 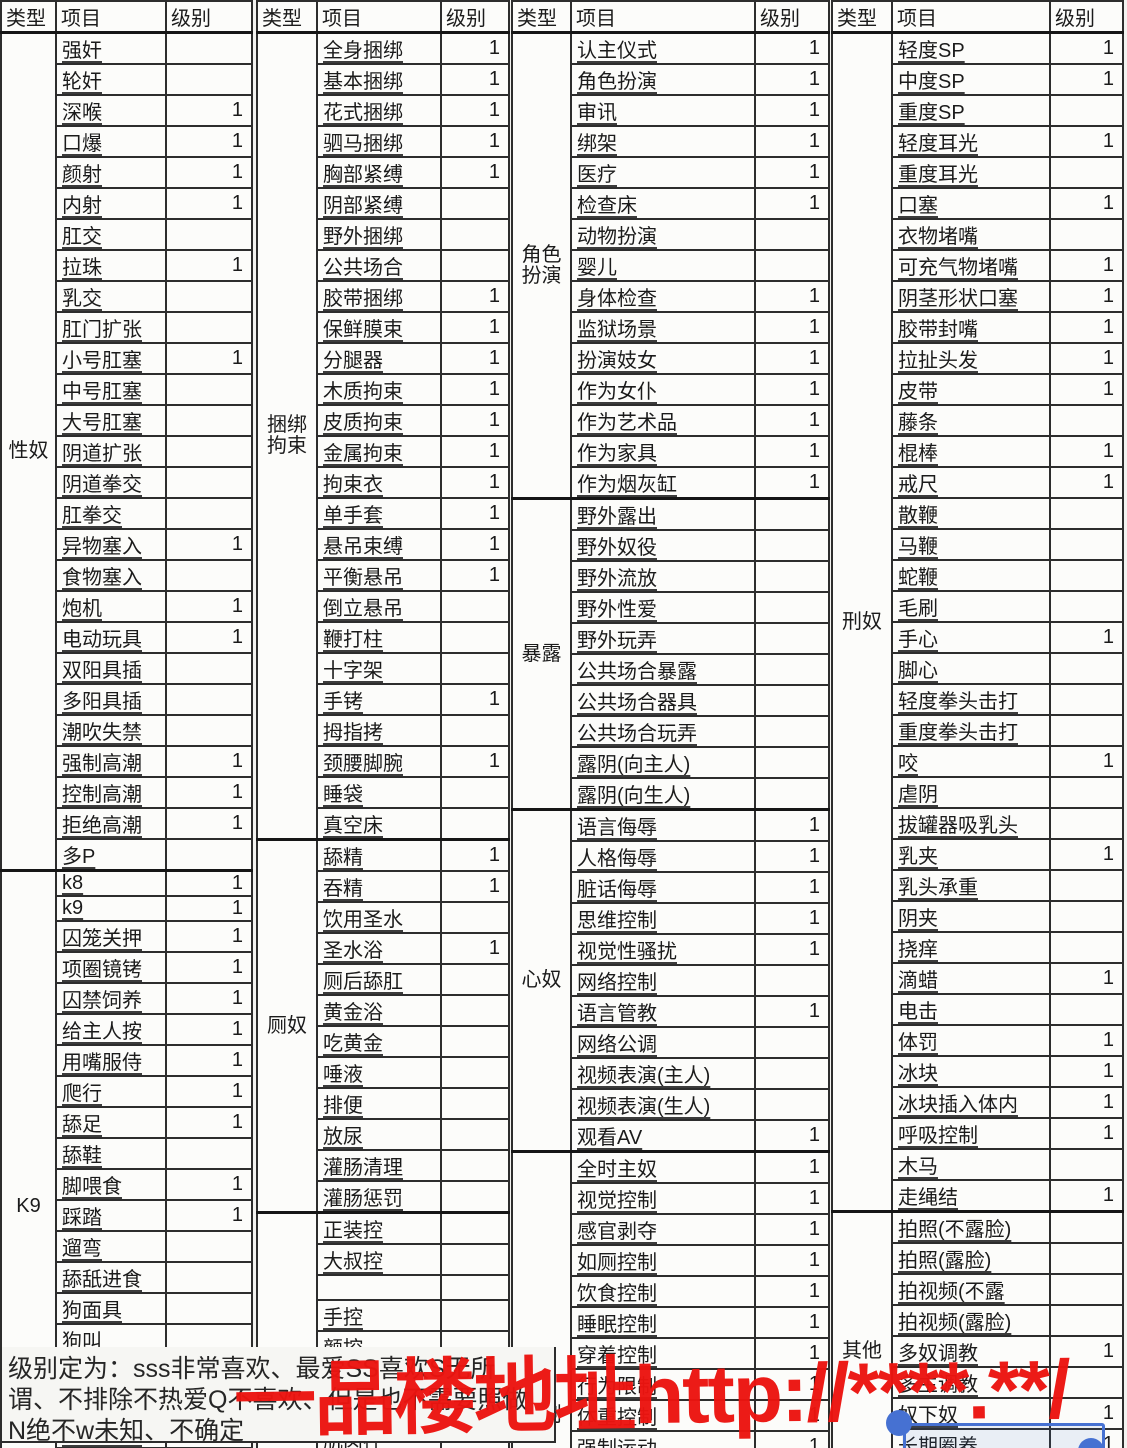 I want to click on item-cell: 冰块, so click(x=971, y=1071).